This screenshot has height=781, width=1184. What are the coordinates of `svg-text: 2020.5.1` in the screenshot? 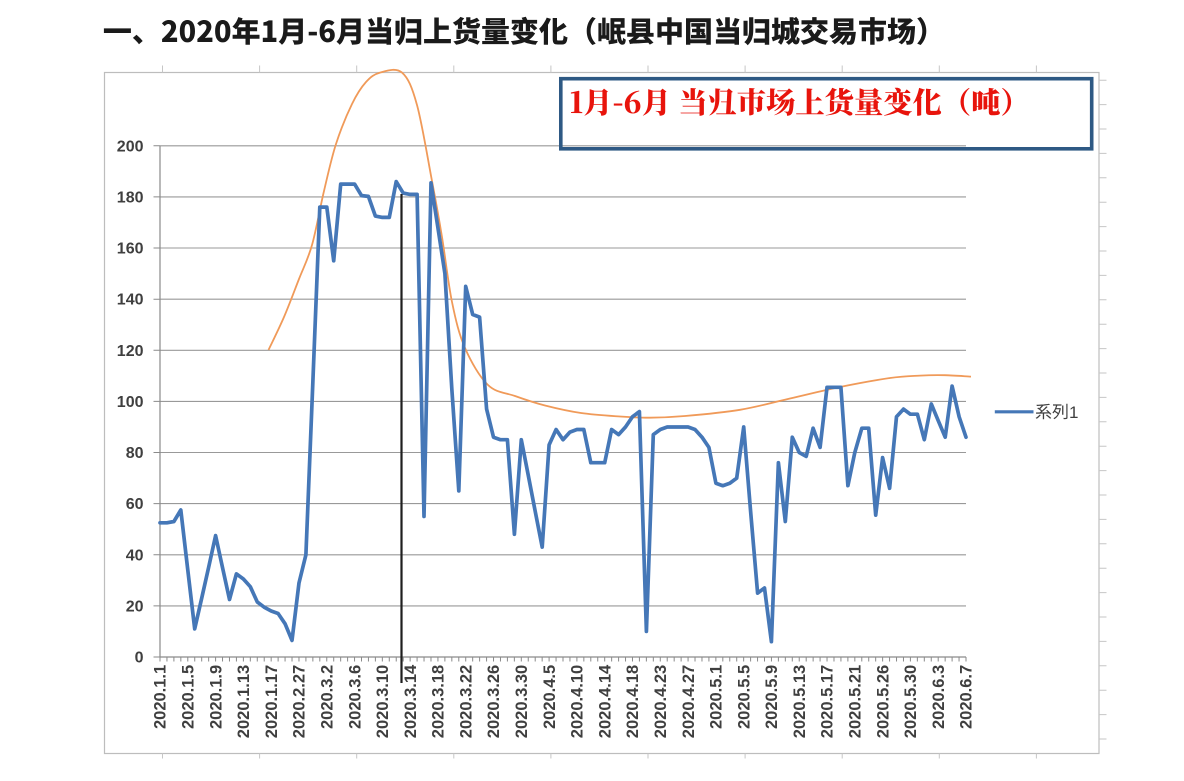 It's located at (717, 697).